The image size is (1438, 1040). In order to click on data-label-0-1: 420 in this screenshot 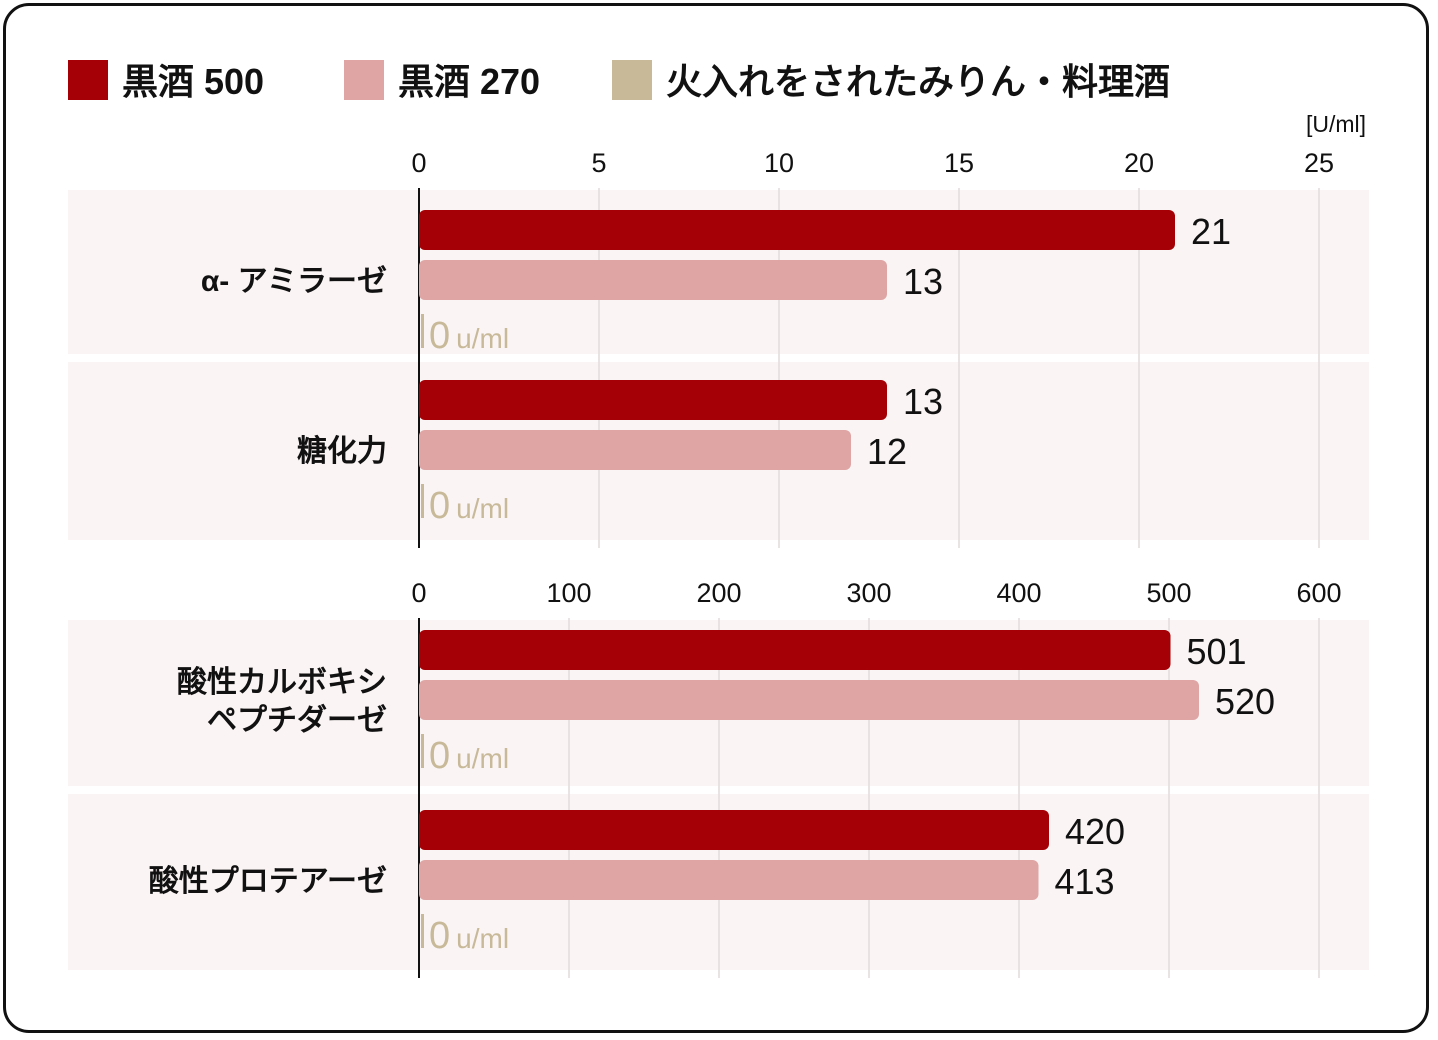, I will do `click(1095, 831)`.